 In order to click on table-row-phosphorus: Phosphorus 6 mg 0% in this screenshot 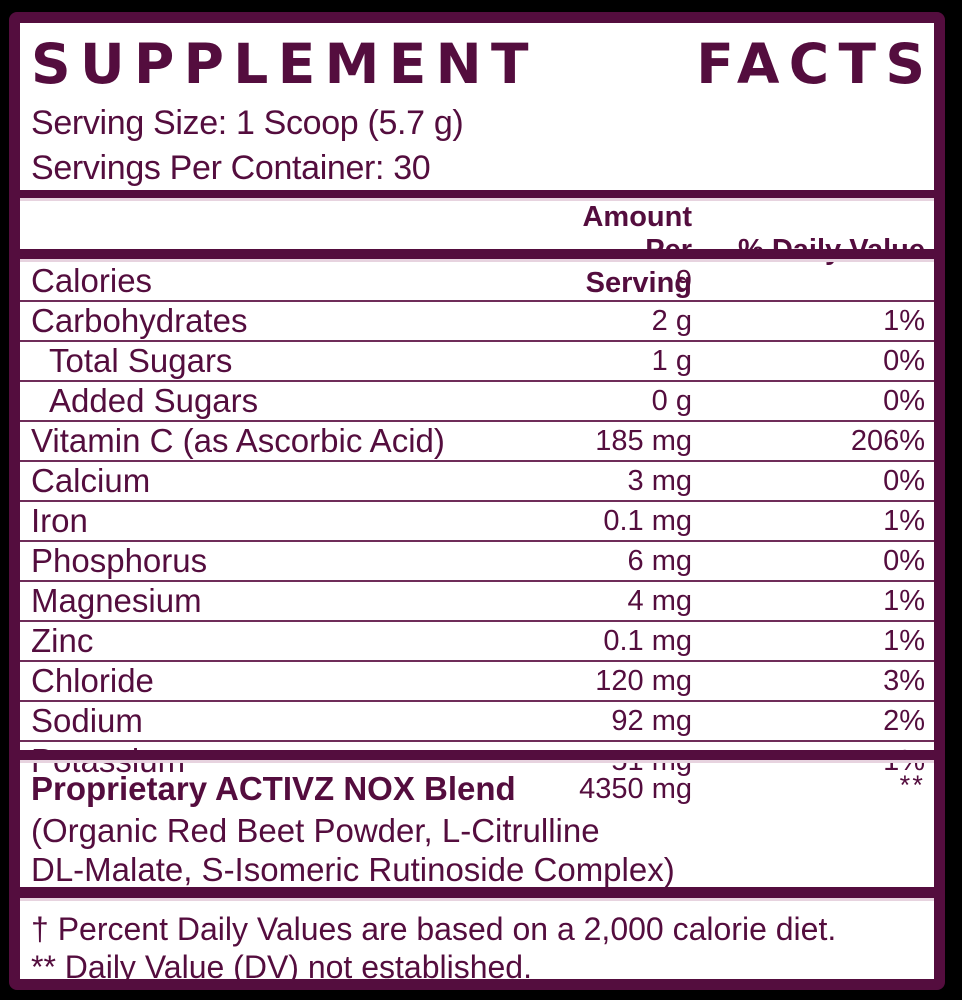, I will do `click(477, 560)`.